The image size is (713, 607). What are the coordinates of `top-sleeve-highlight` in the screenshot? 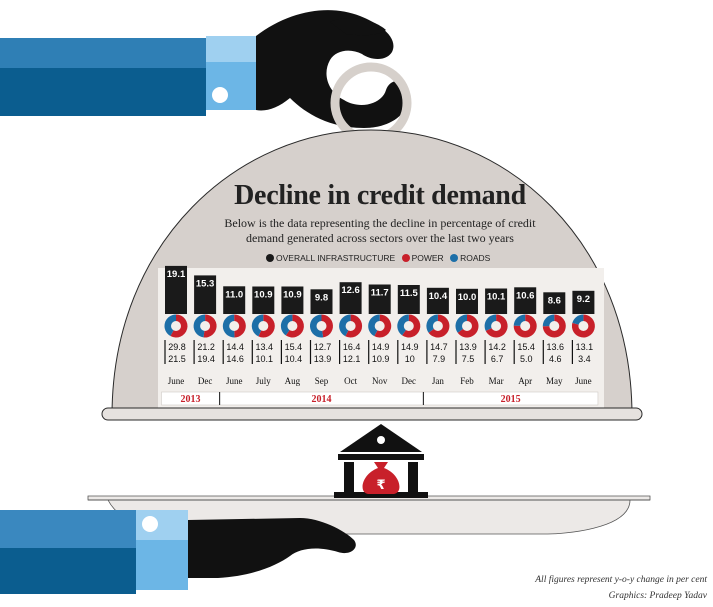 It's located at (103, 53).